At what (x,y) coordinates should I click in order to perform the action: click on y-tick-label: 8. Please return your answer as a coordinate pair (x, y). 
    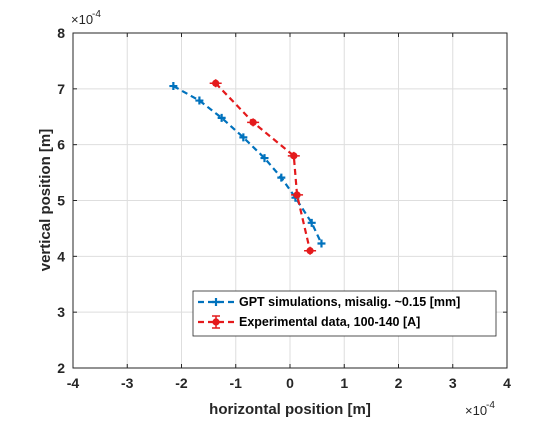
    Looking at the image, I should click on (61, 33).